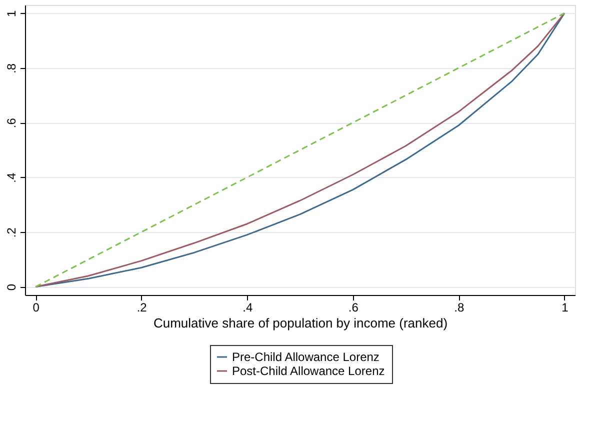  What do you see at coordinates (300, 323) in the screenshot?
I see `x-axis-title: Cumulative share of population by income (ranked)` at bounding box center [300, 323].